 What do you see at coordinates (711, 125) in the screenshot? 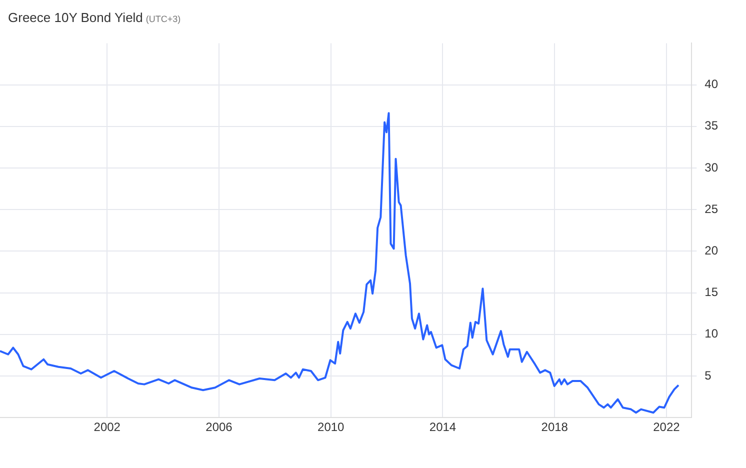
I see `y-tick-label: 35` at bounding box center [711, 125].